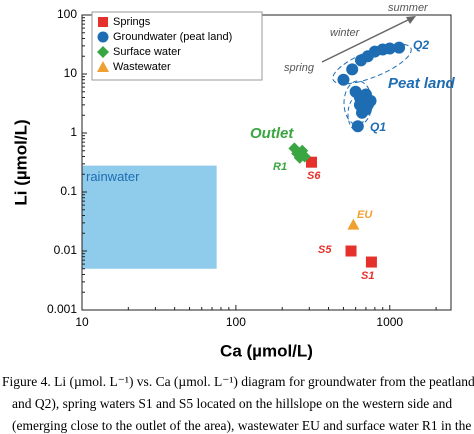  I want to click on wastewater-point, so click(353, 224).